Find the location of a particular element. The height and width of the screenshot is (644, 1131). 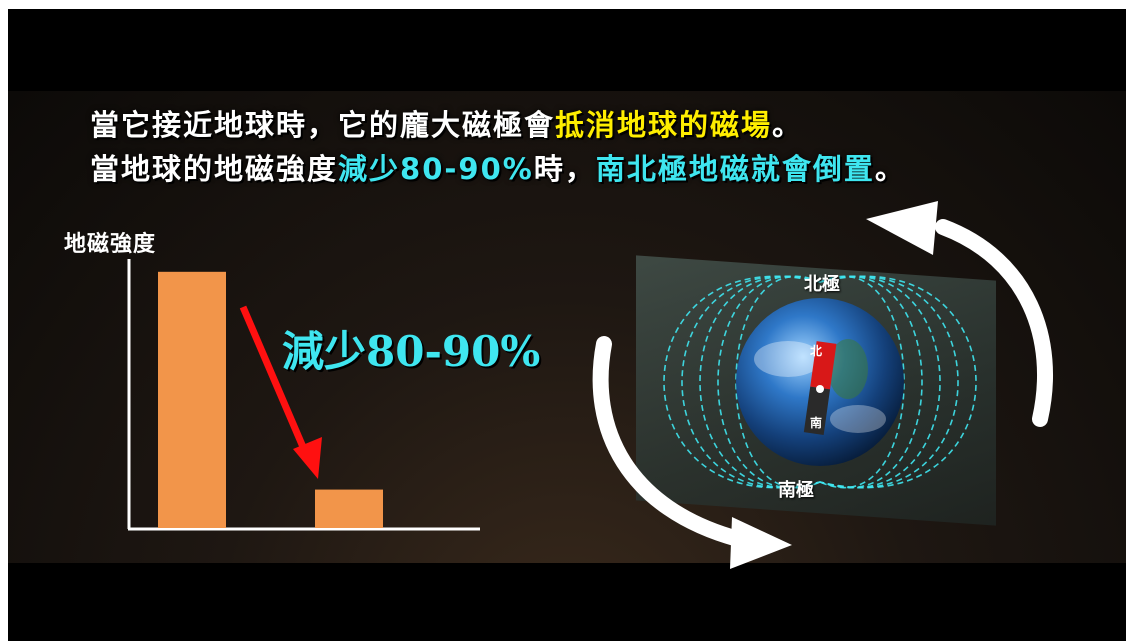

y-axis-label: 地磁強度 is located at coordinates (110, 244).